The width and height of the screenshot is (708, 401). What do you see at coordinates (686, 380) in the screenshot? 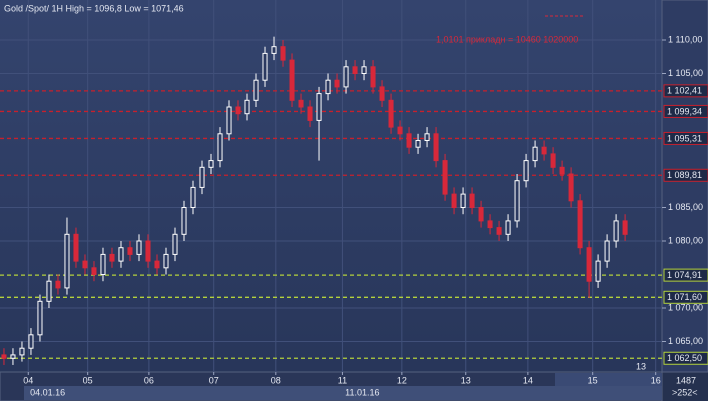
I see `info: 1487` at bounding box center [686, 380].